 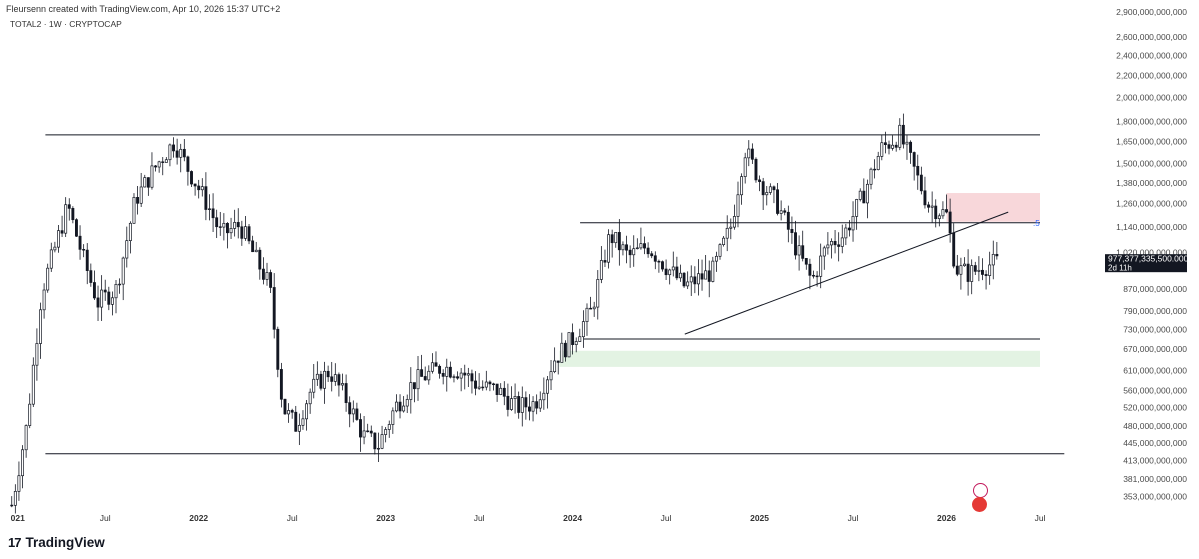 What do you see at coordinates (1155, 349) in the screenshot?
I see `y-tick-label: 670,000,000,000` at bounding box center [1155, 349].